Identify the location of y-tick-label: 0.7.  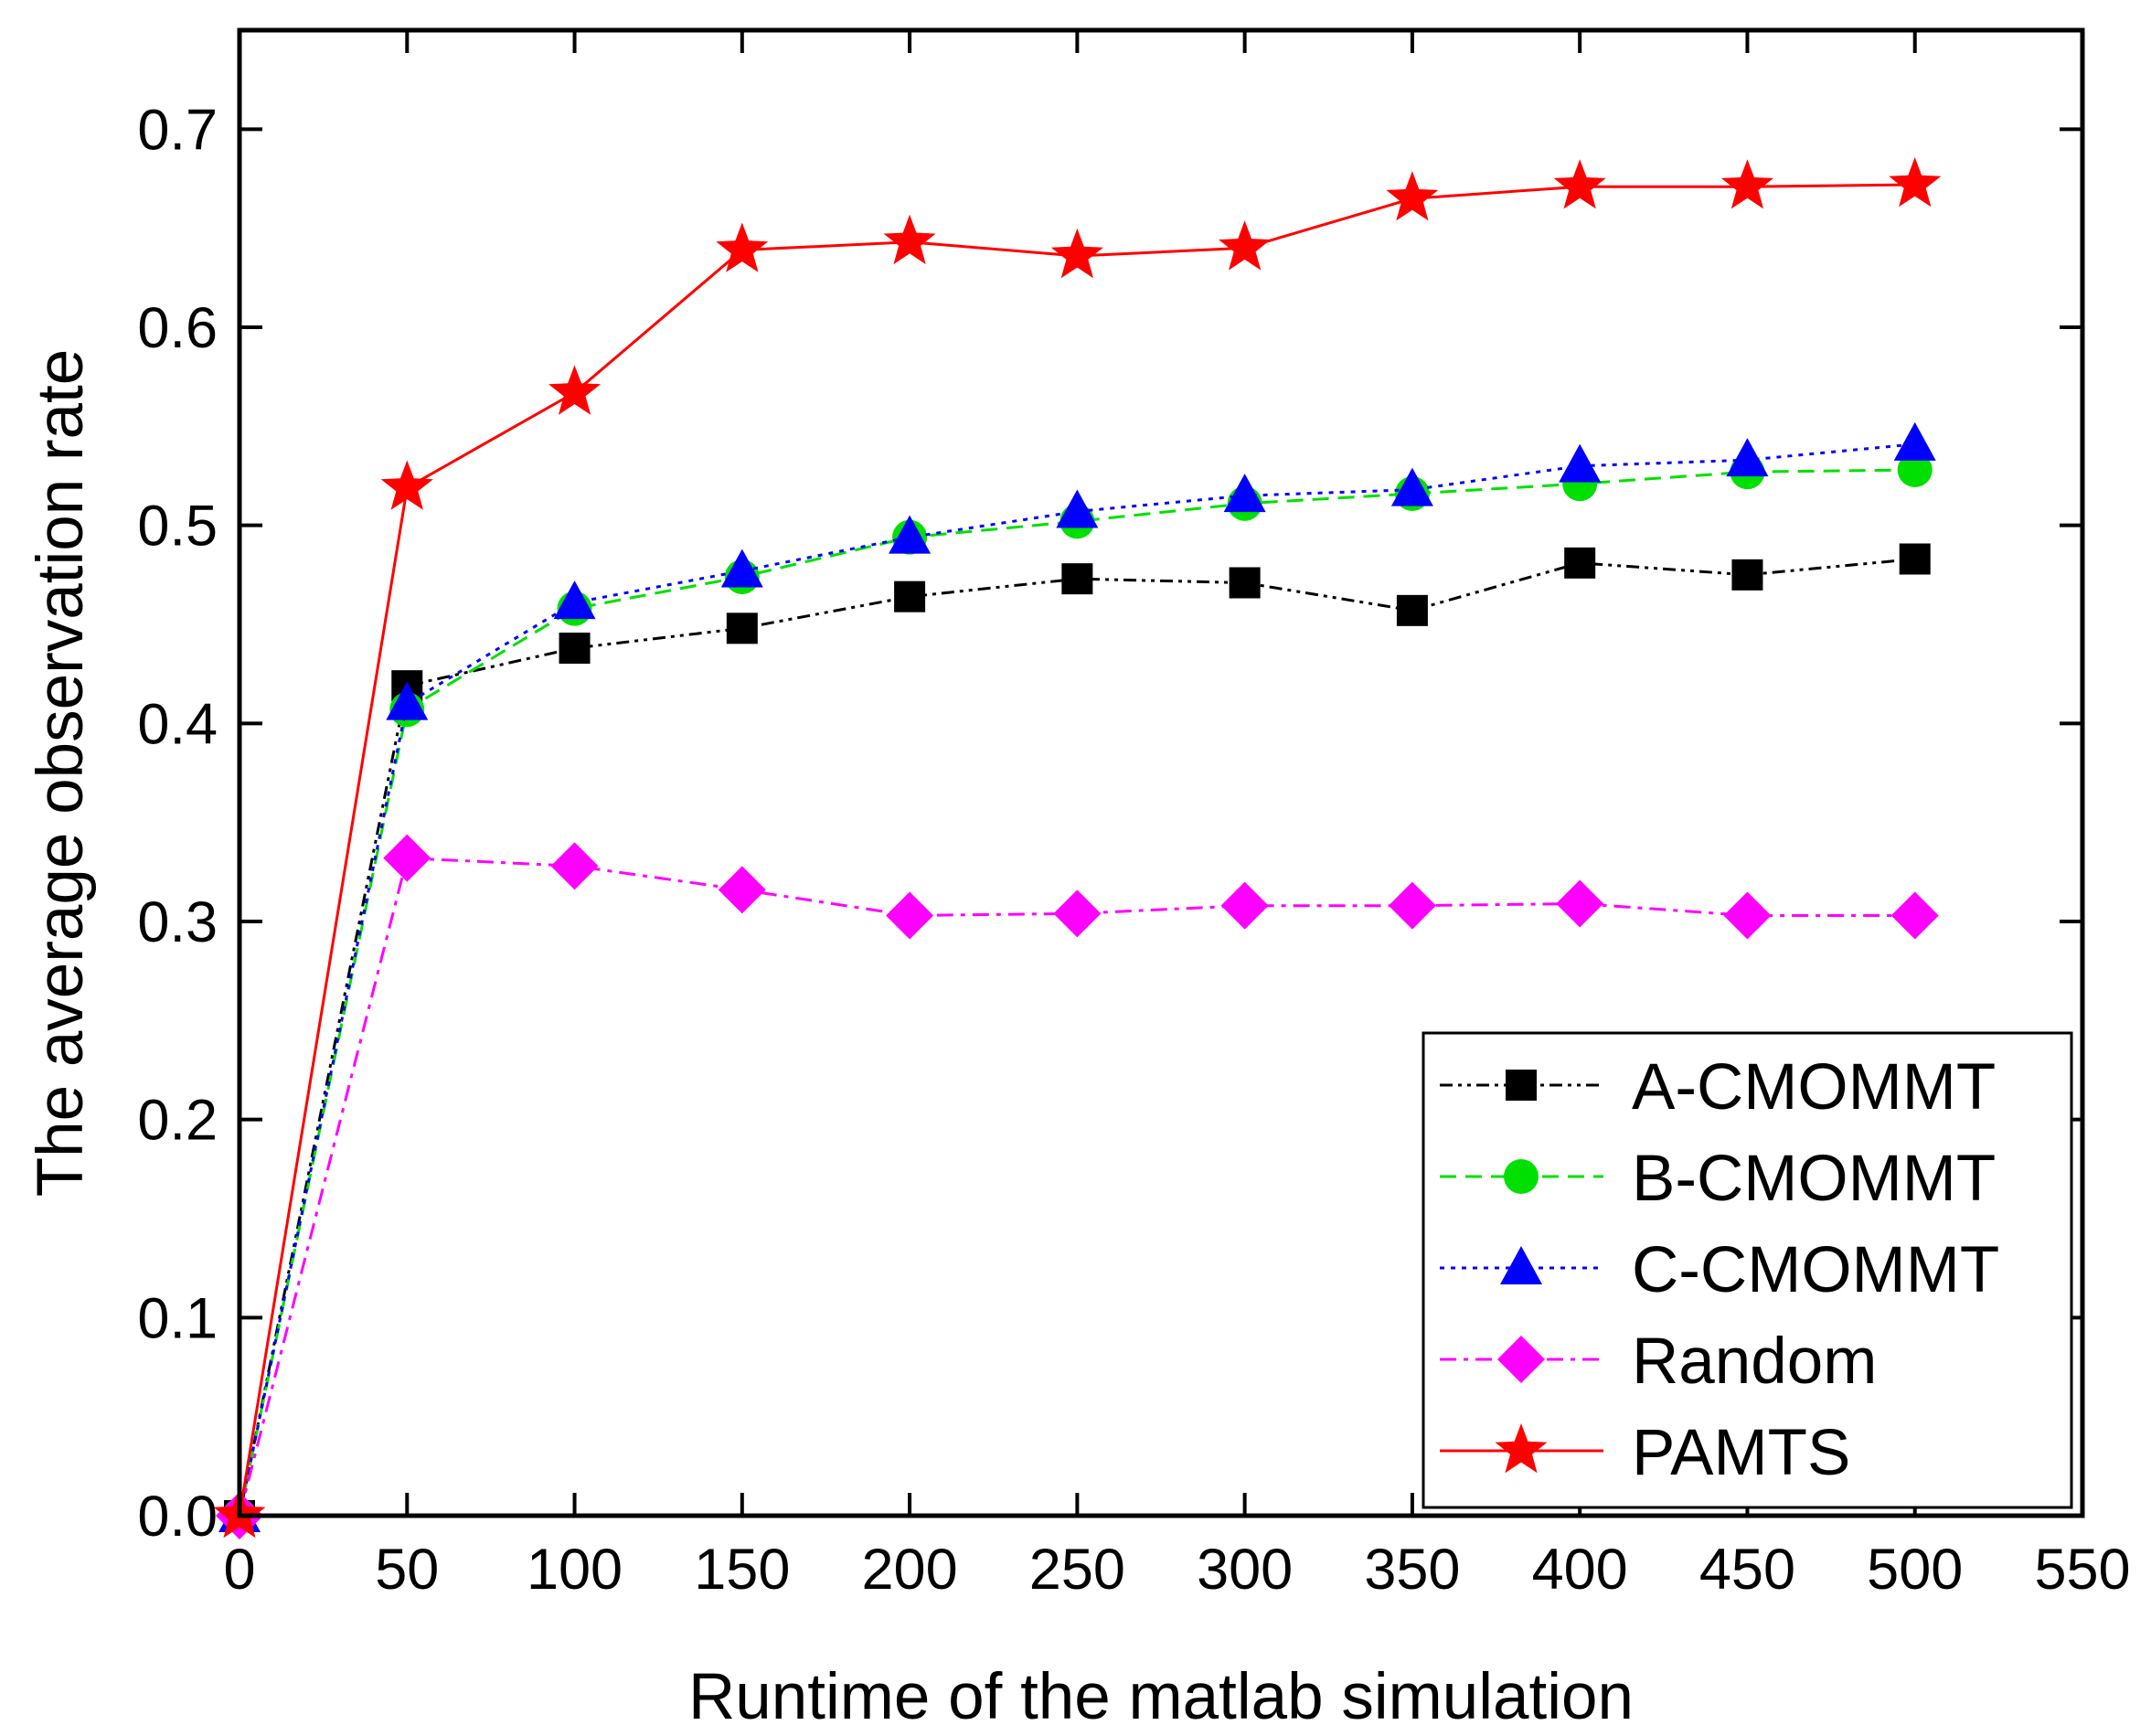
(177, 130).